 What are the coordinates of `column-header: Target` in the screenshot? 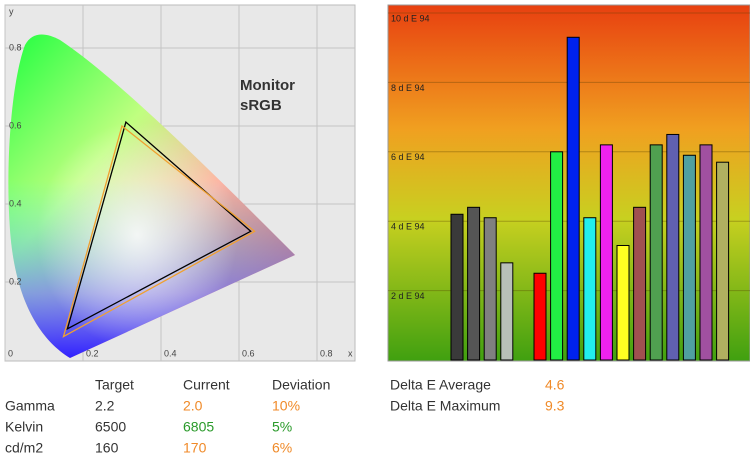 It's located at (114, 385).